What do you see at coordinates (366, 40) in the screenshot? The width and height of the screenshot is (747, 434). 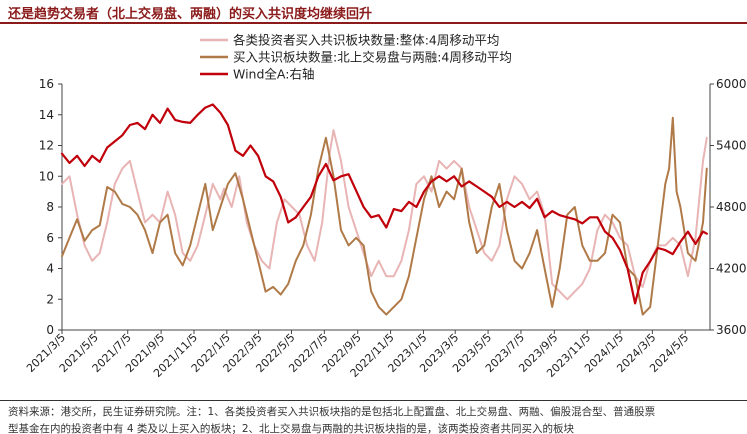 I see `legend-label-1: 各类投资者买入共识板块数量:整体:4周移动平均` at bounding box center [366, 40].